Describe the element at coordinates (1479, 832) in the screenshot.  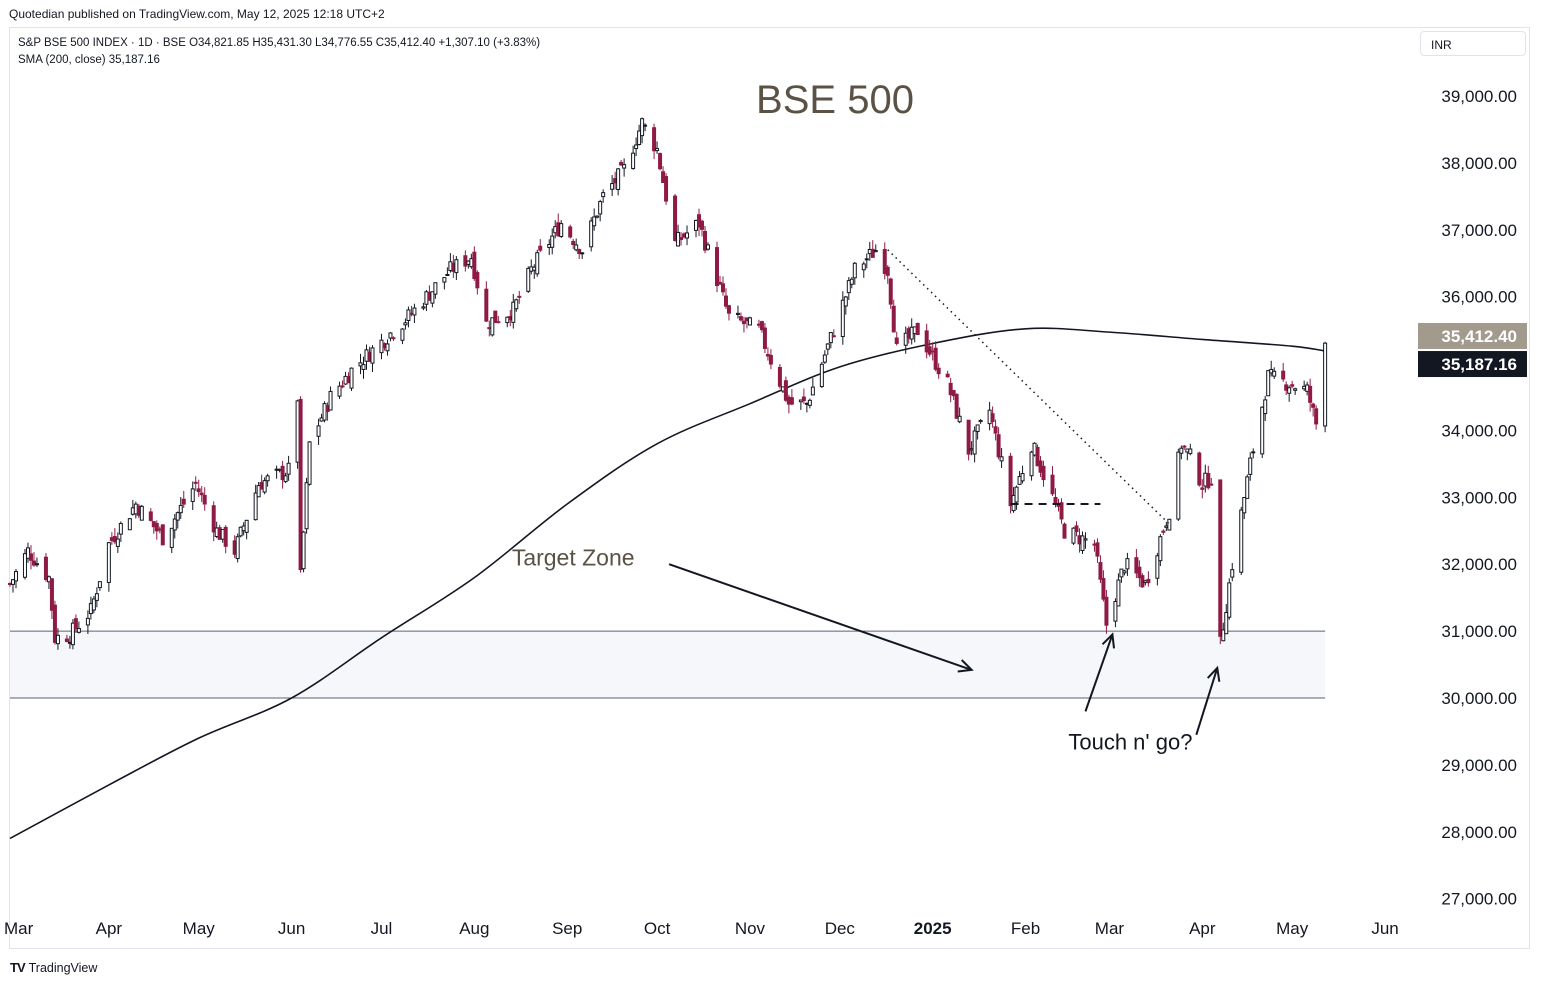
I see `y-tick-label: 28,000.00` at that location.